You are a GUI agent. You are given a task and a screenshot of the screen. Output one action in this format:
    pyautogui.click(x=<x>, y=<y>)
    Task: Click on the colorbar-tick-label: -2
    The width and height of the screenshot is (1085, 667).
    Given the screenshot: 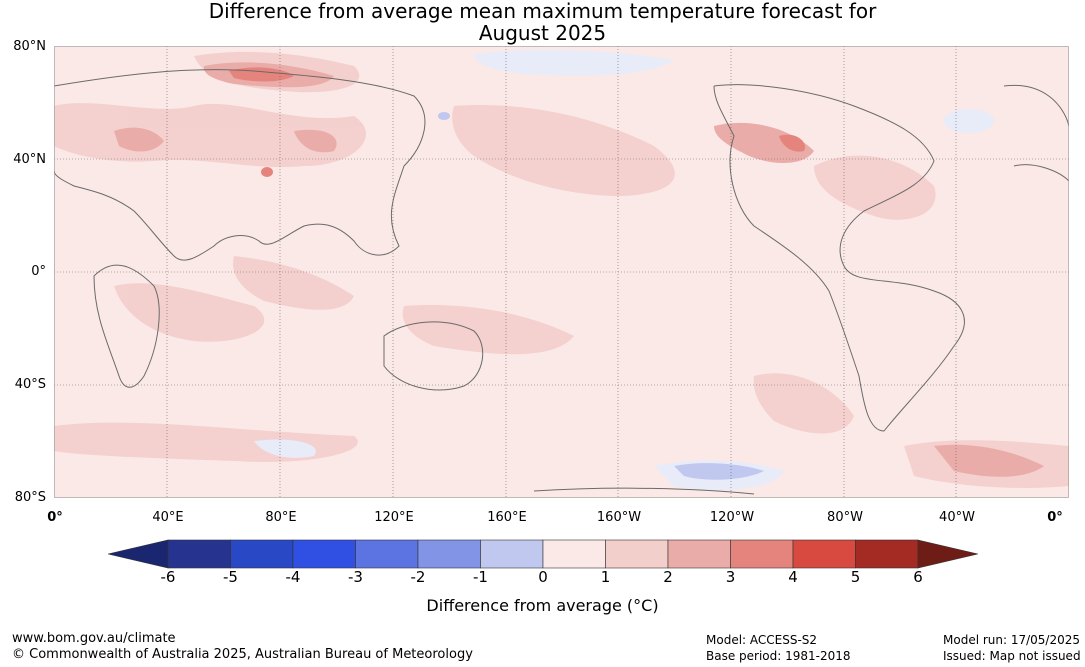 What is the action you would take?
    pyautogui.click(x=418, y=577)
    